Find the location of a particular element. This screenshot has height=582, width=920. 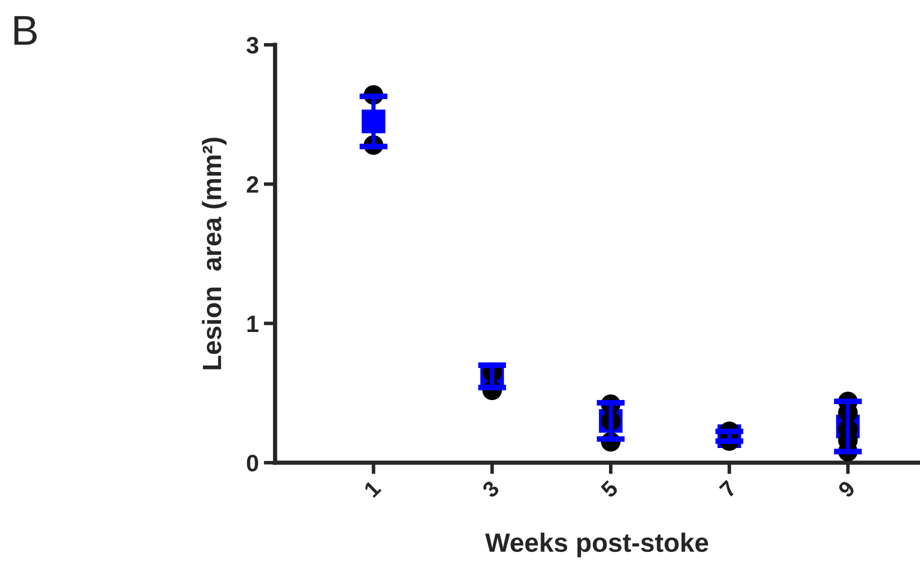

x-axis-title: Weeks post-stoke is located at coordinates (596, 545).